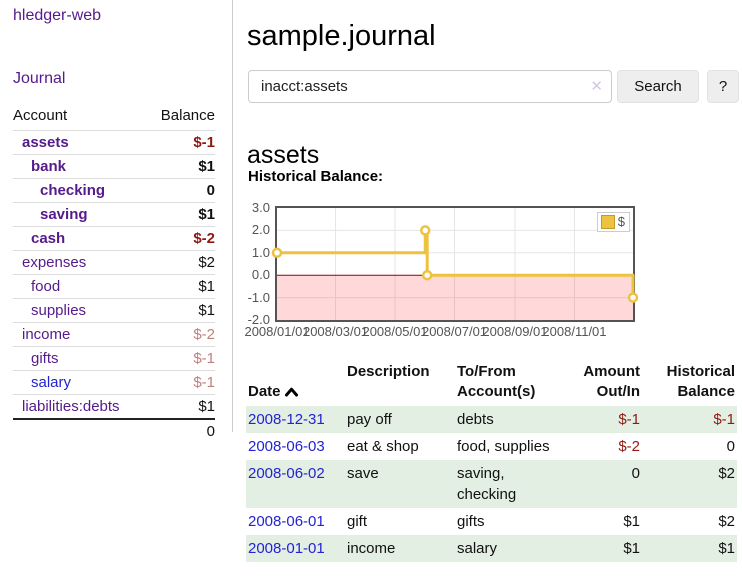  Describe the element at coordinates (515, 331) in the screenshot. I see `x-axis-tick-label: 2008/09/01` at that location.